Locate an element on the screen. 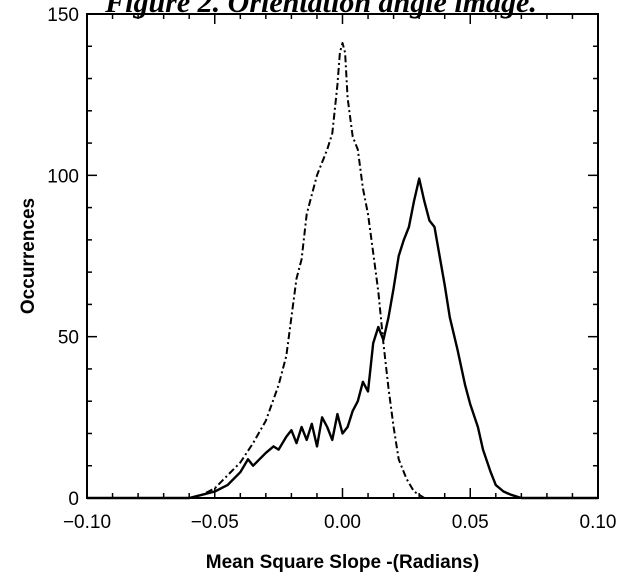 The width and height of the screenshot is (642, 577). y-axis-label: Occurrences is located at coordinates (28, 256).